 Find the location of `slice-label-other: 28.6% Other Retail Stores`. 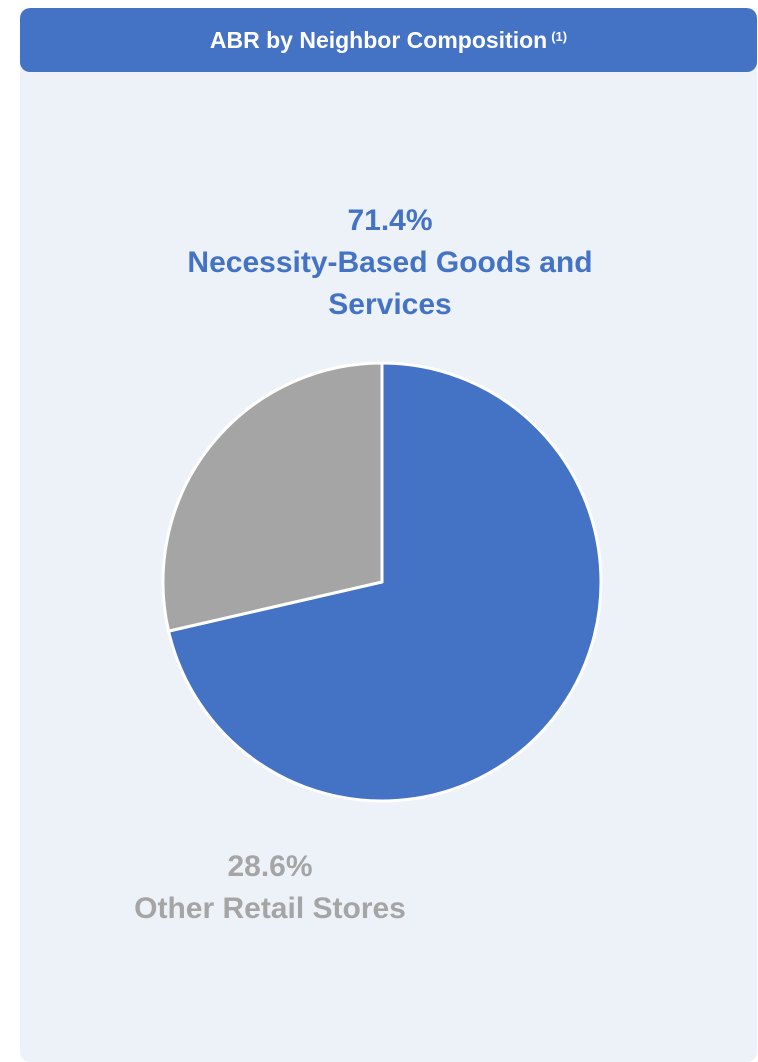

slice-label-other: 28.6% Other Retail Stores is located at coordinates (270, 888).